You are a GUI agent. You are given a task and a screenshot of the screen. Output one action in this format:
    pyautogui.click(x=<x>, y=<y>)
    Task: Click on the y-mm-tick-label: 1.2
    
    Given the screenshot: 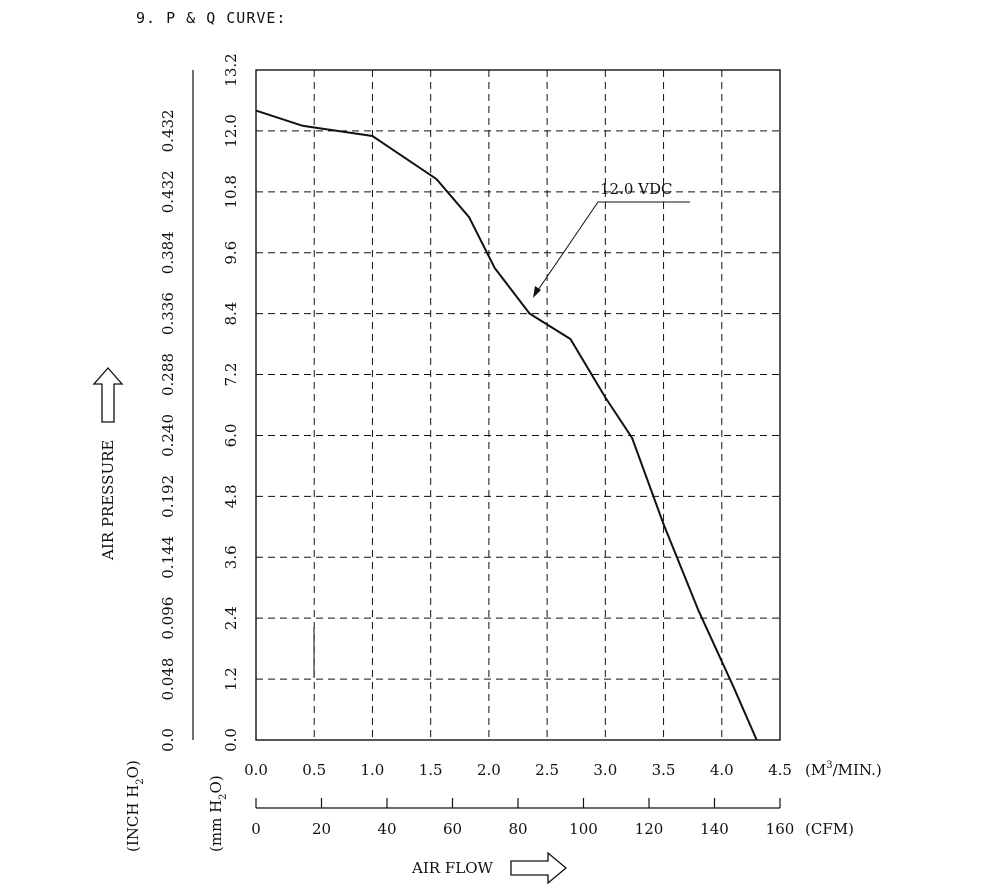 What is the action you would take?
    pyautogui.click(x=231, y=679)
    